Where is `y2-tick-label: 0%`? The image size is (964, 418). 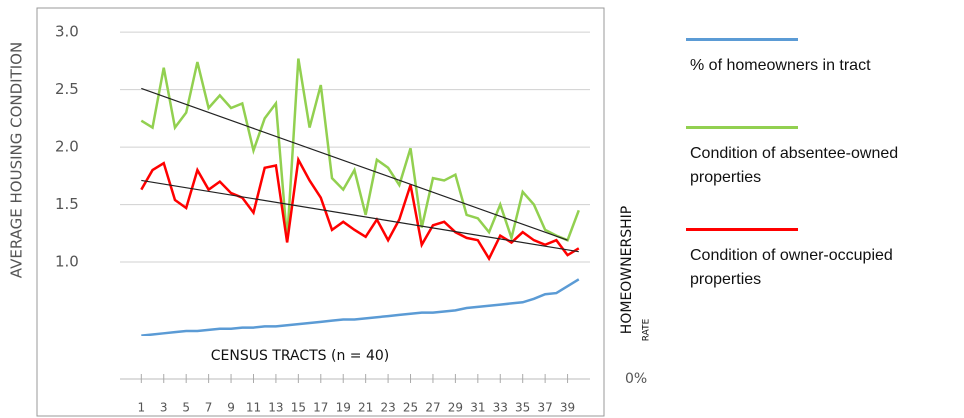
y2-tick-label: 0% is located at coordinates (636, 379).